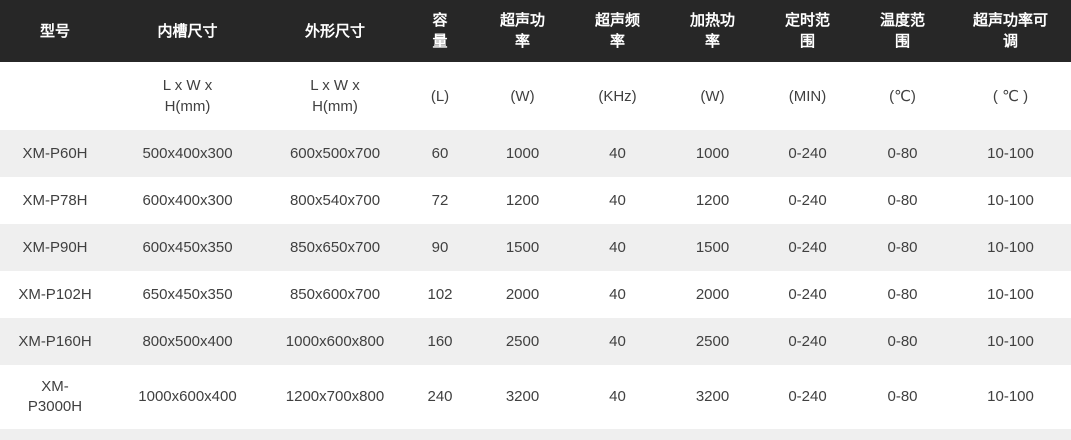 This screenshot has height=440, width=1071. What do you see at coordinates (440, 96) in the screenshot?
I see `unit-capacity: (L)` at bounding box center [440, 96].